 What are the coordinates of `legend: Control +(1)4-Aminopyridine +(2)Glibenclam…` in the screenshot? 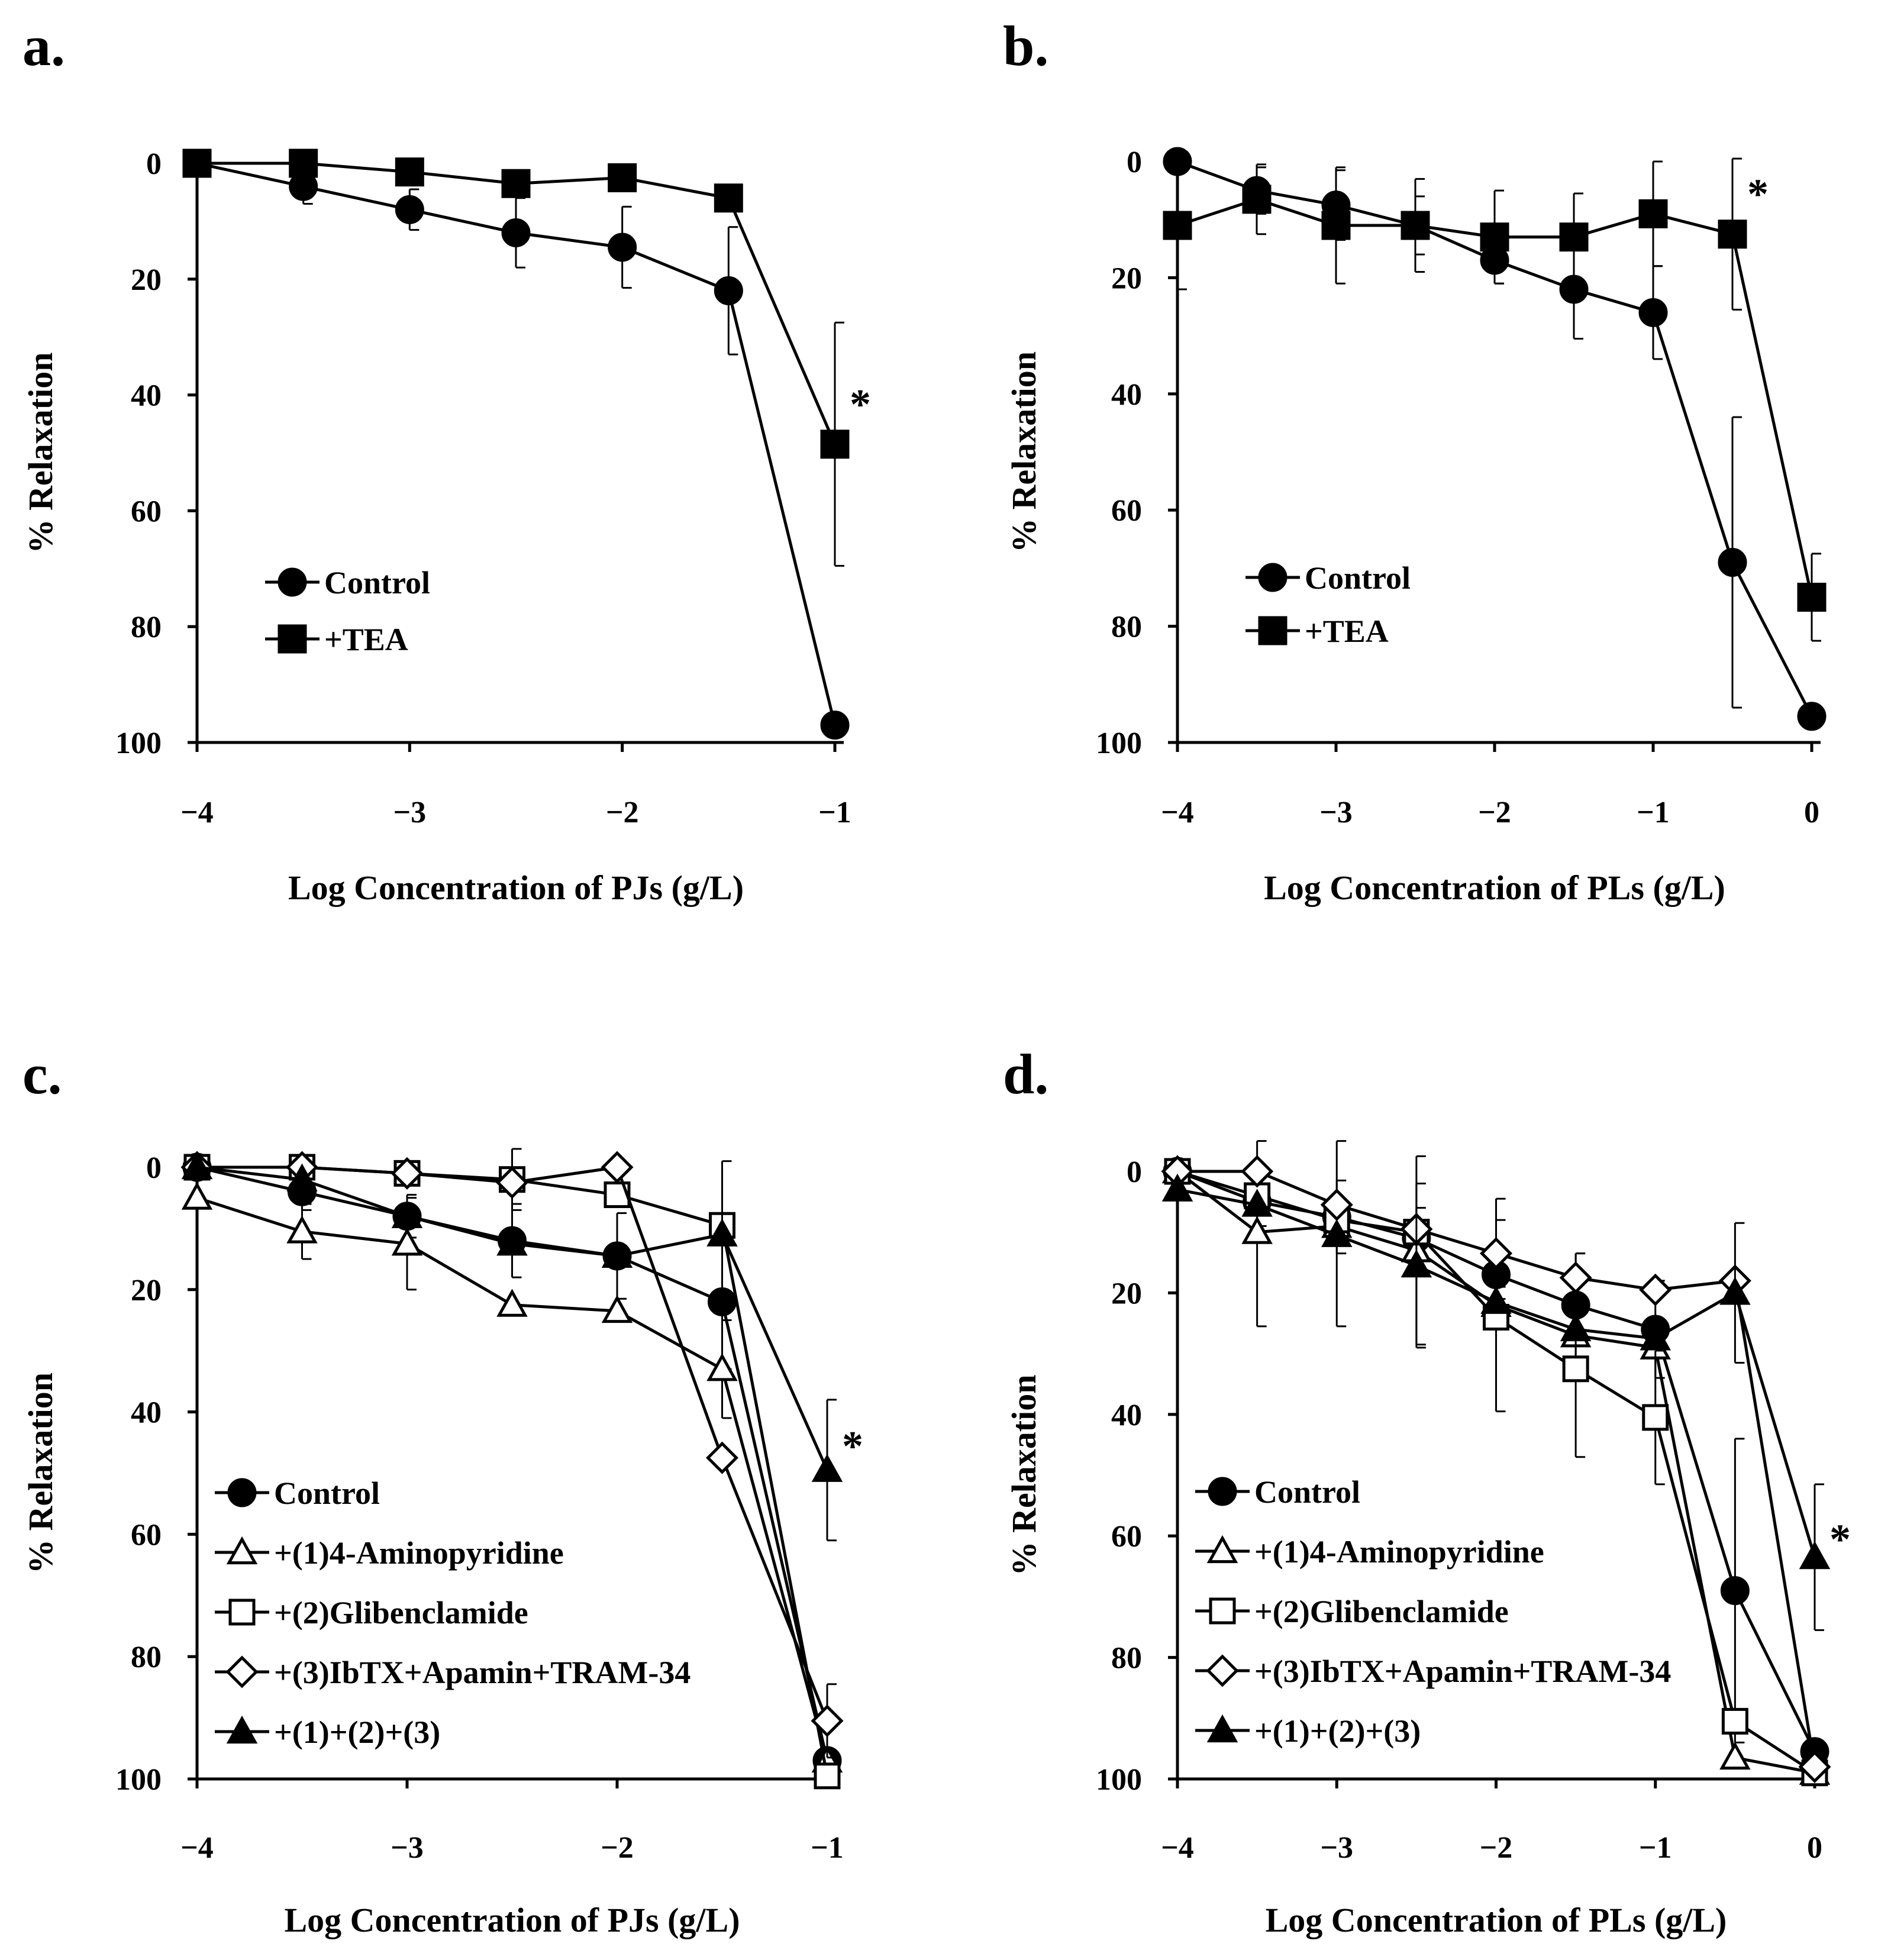 It's located at (1433, 1611).